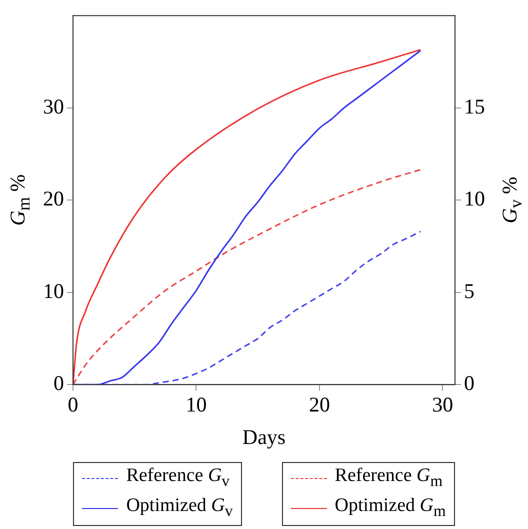  Describe the element at coordinates (319, 404) in the screenshot. I see `x-tick-label: 20` at that location.